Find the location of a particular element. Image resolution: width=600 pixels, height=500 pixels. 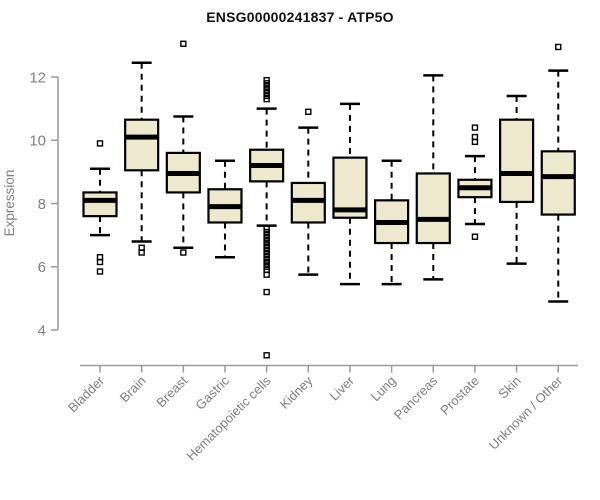

x-category-label: Liver is located at coordinates (342, 388).